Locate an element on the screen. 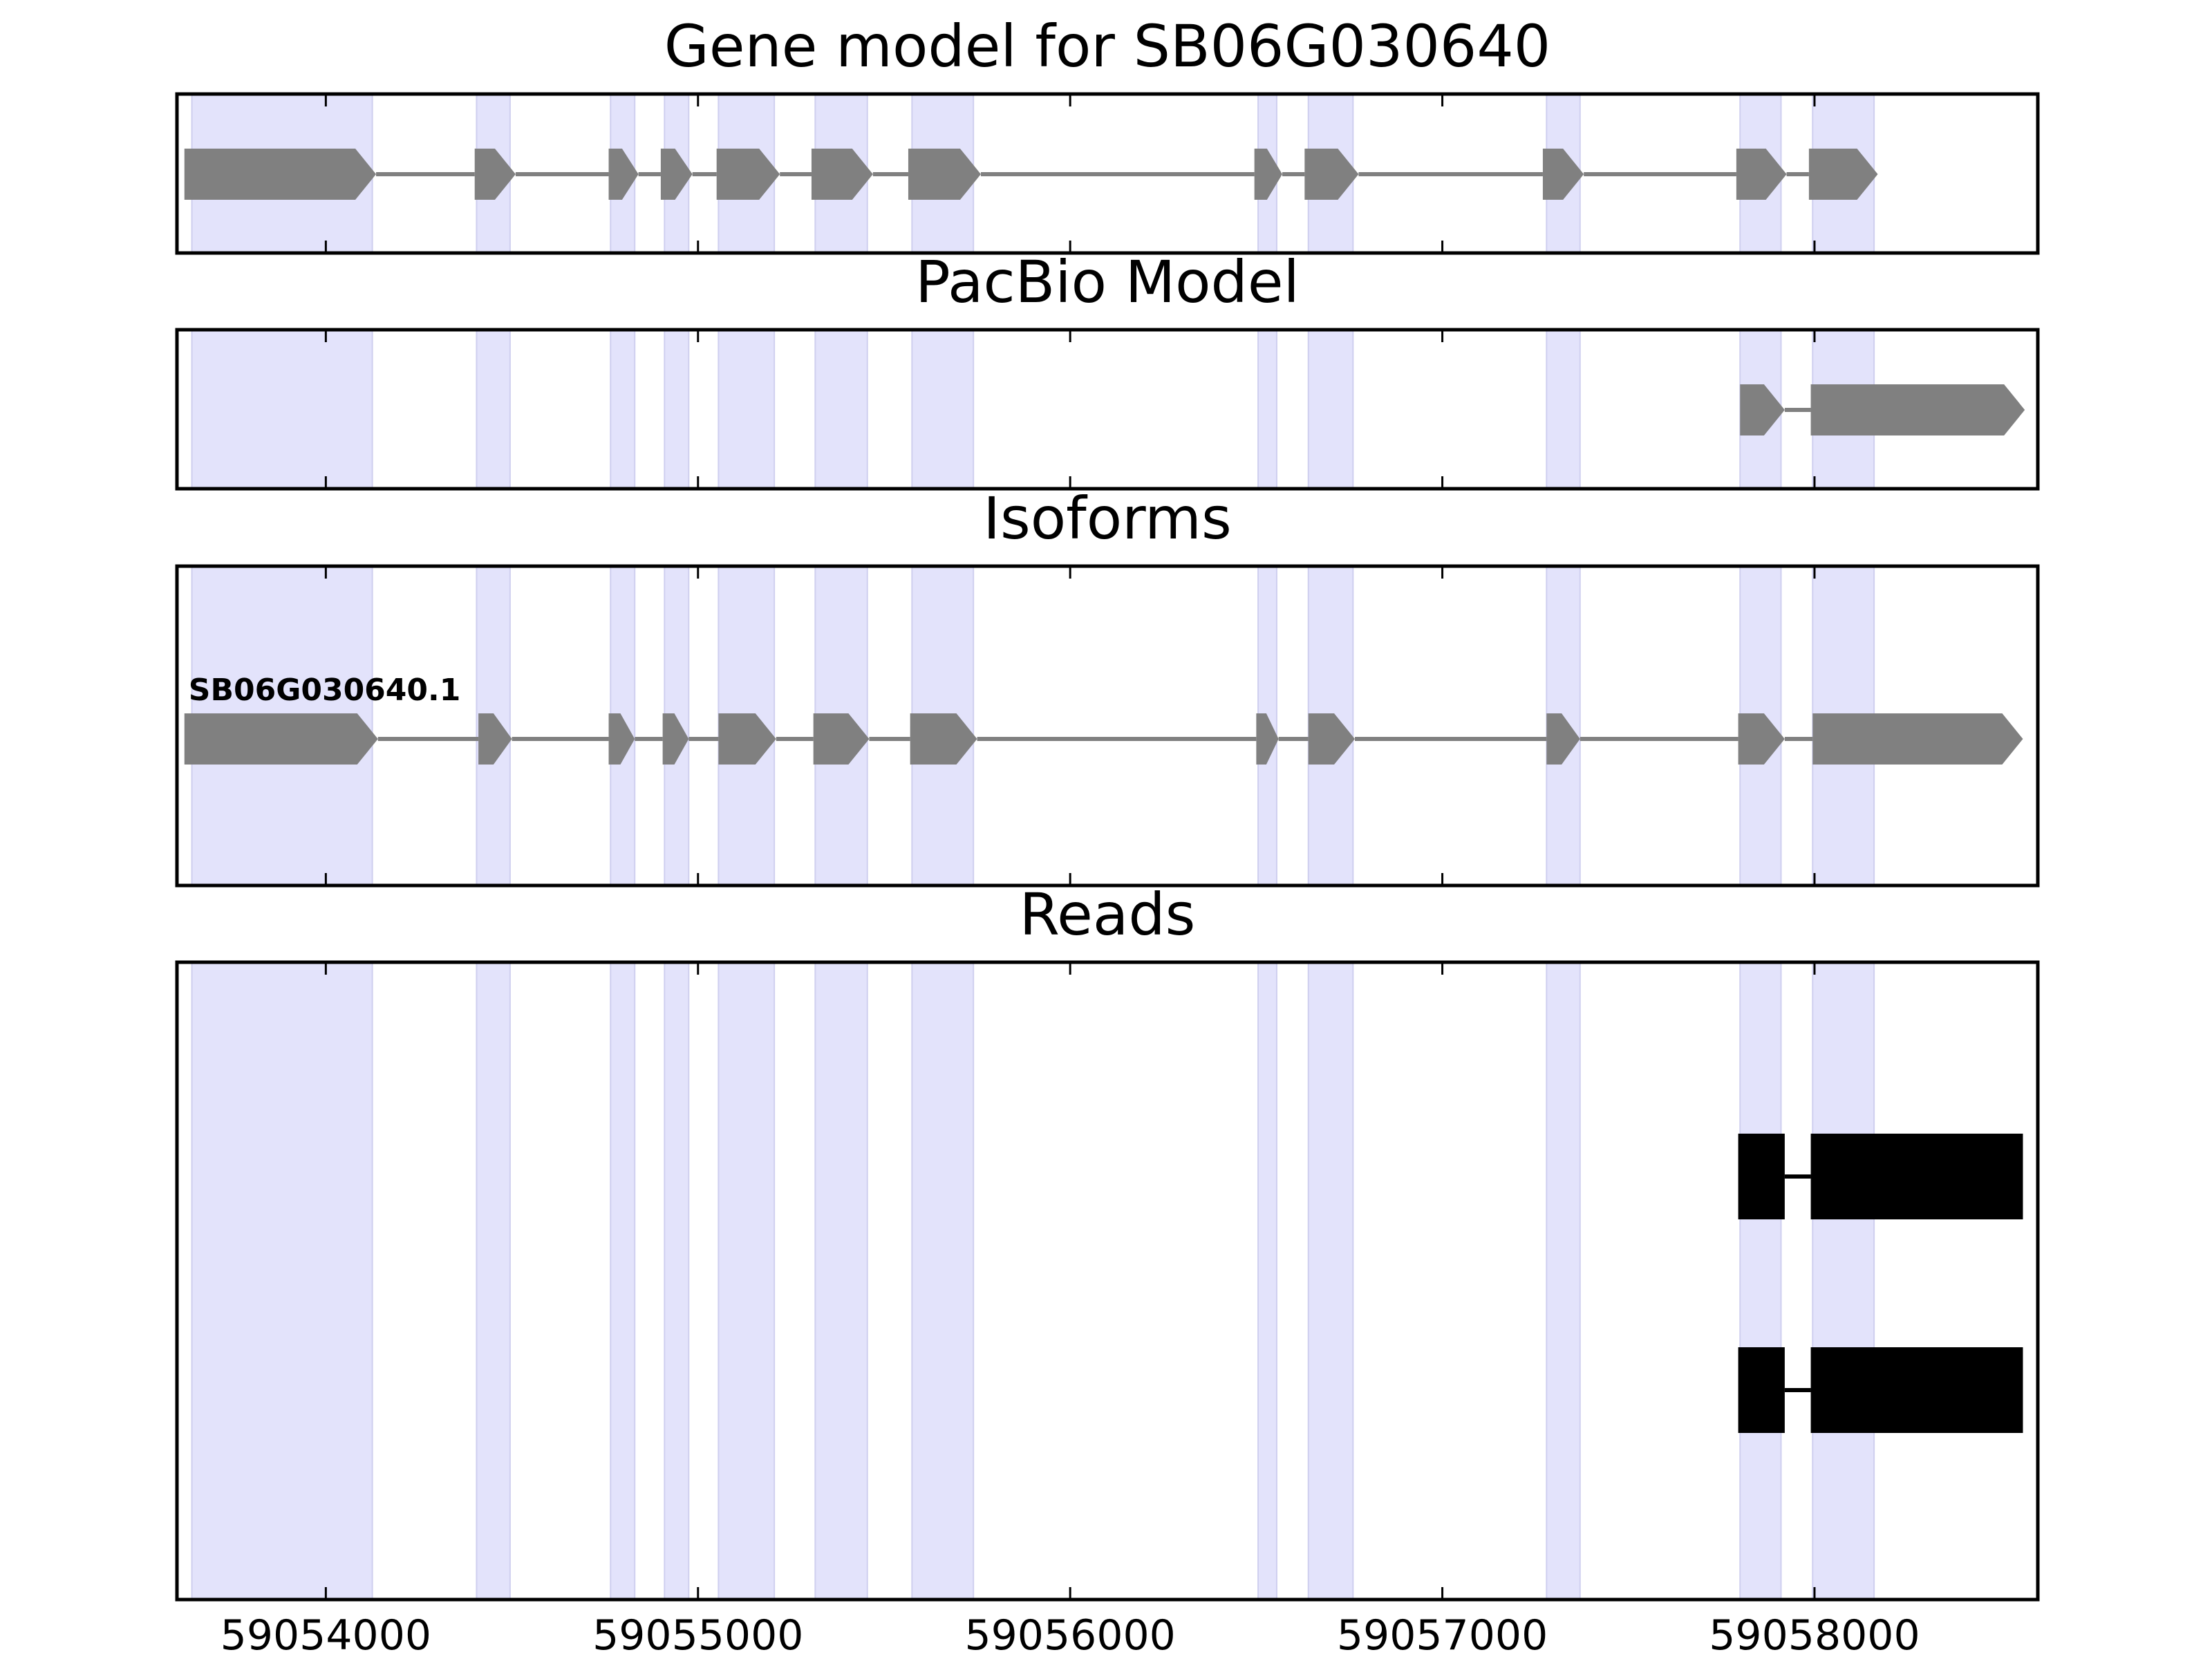 Image resolution: width=2212 pixels, height=1659 pixels. isoform-label: SB06G030640.1 is located at coordinates (325, 691).